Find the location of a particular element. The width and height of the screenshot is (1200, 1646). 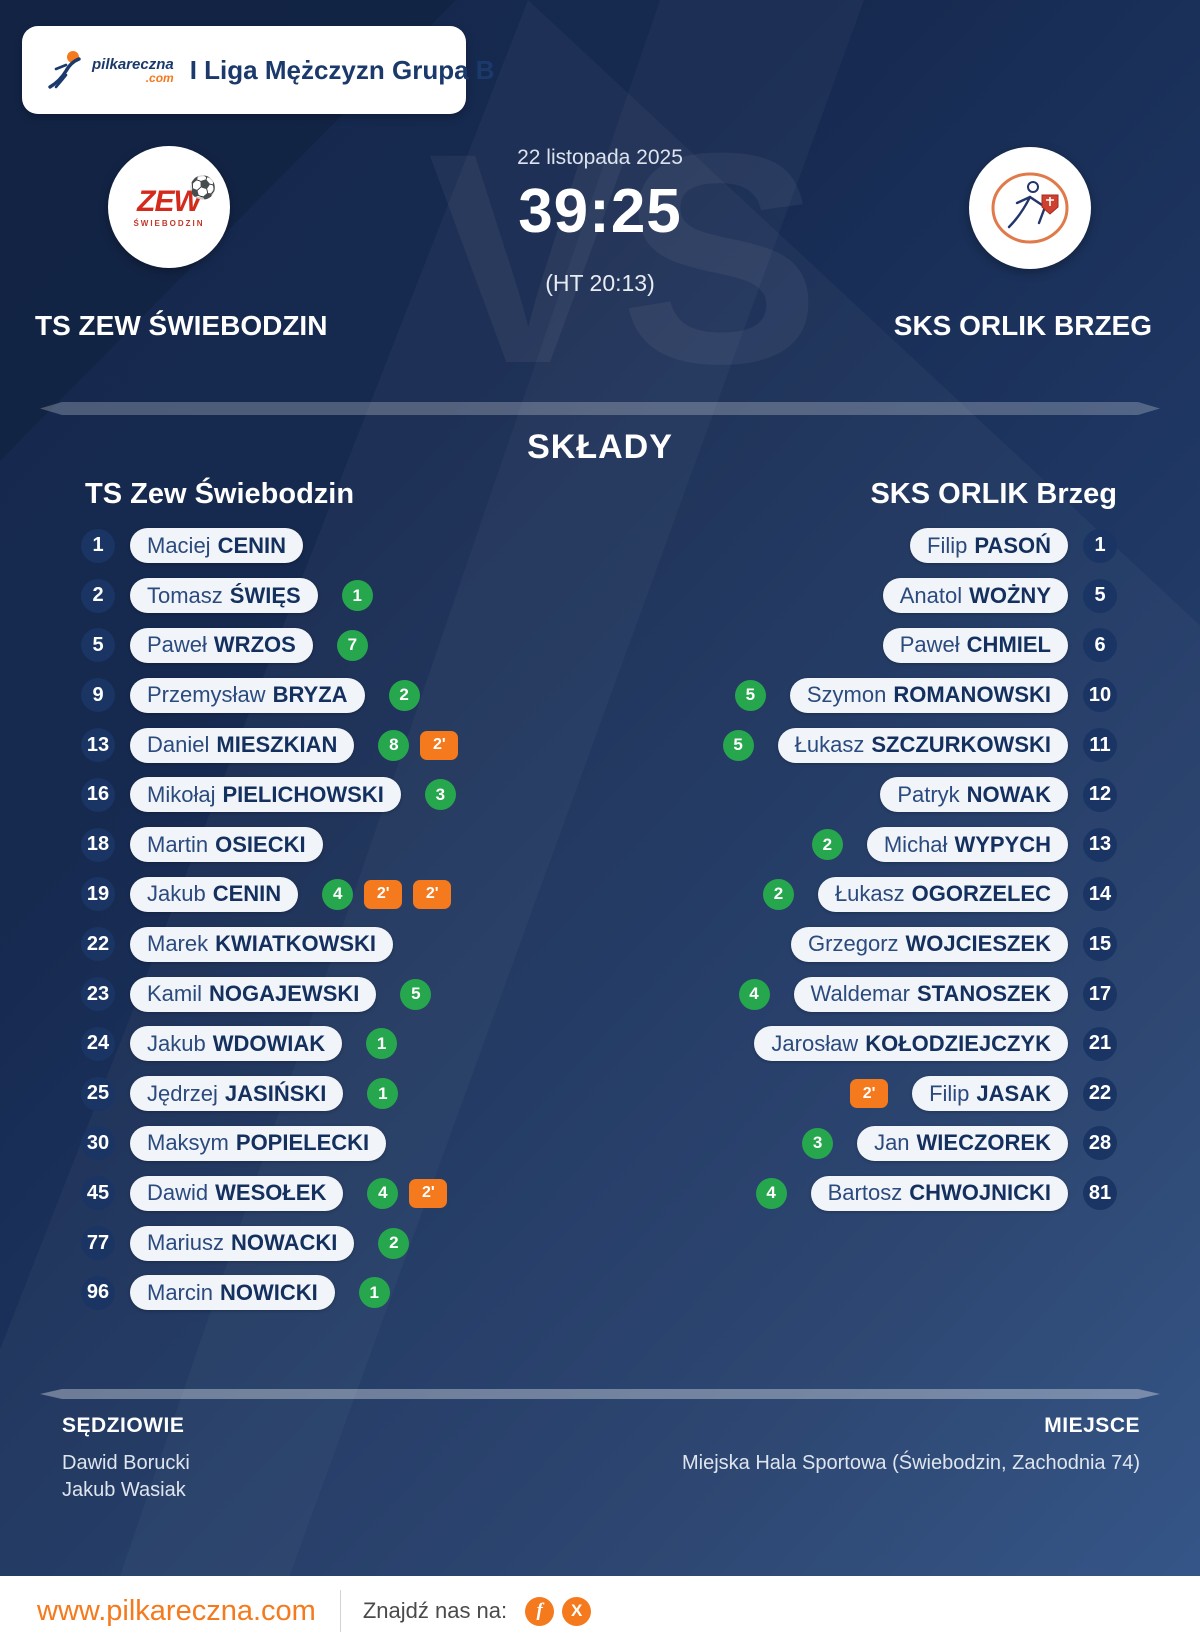

player-last-name: WOJCIESZEK is located at coordinates (978, 944).